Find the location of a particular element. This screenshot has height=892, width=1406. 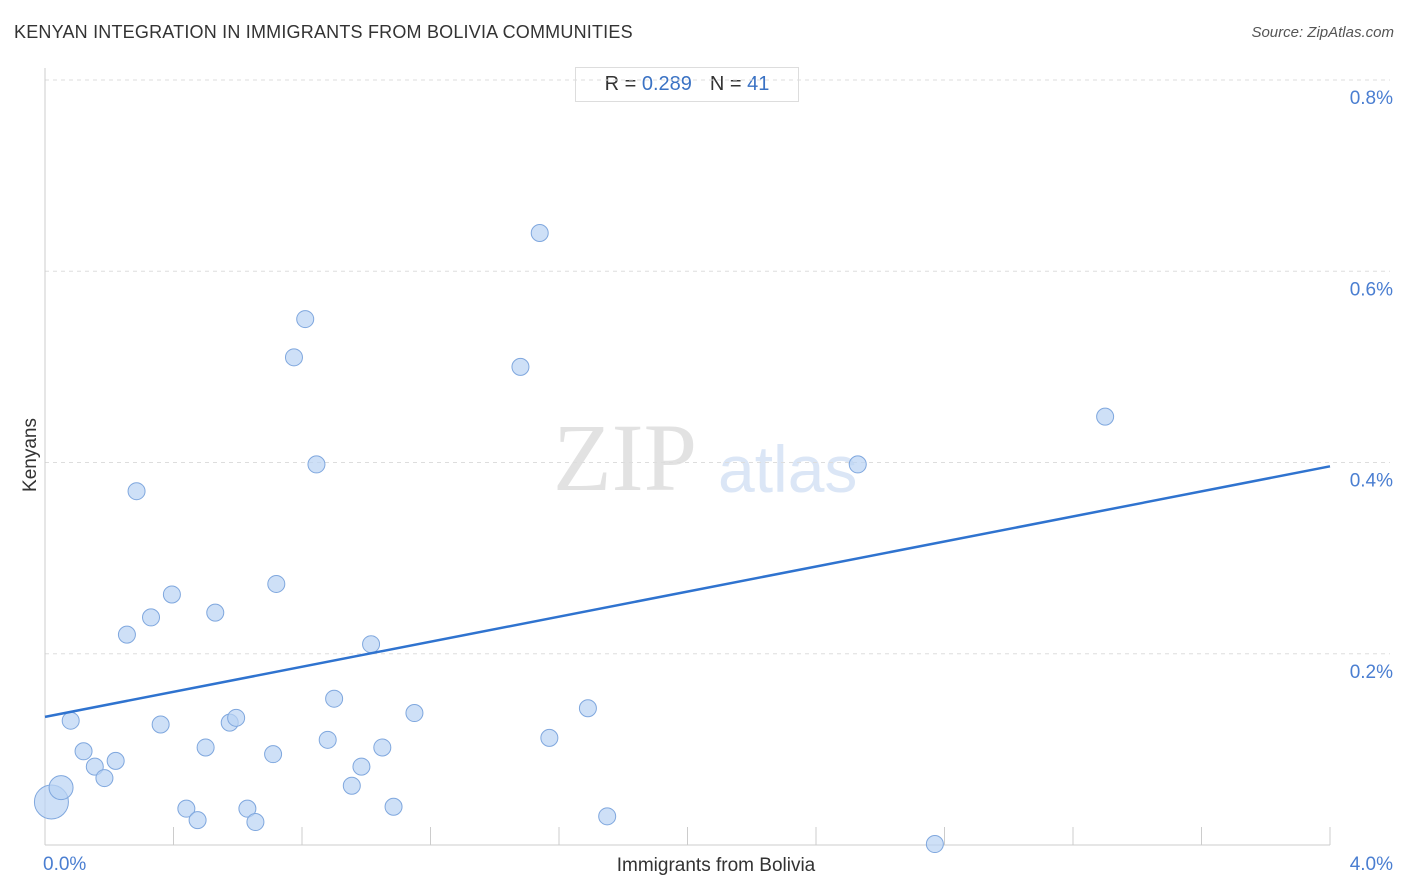

n-value: 41 is located at coordinates (758, 84).